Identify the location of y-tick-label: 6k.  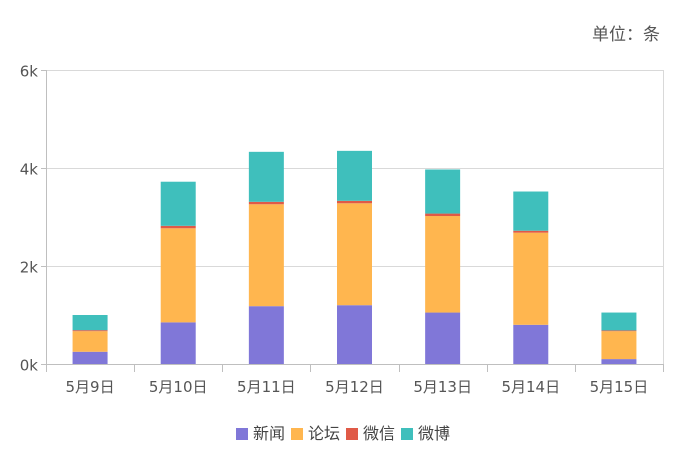
(29, 72).